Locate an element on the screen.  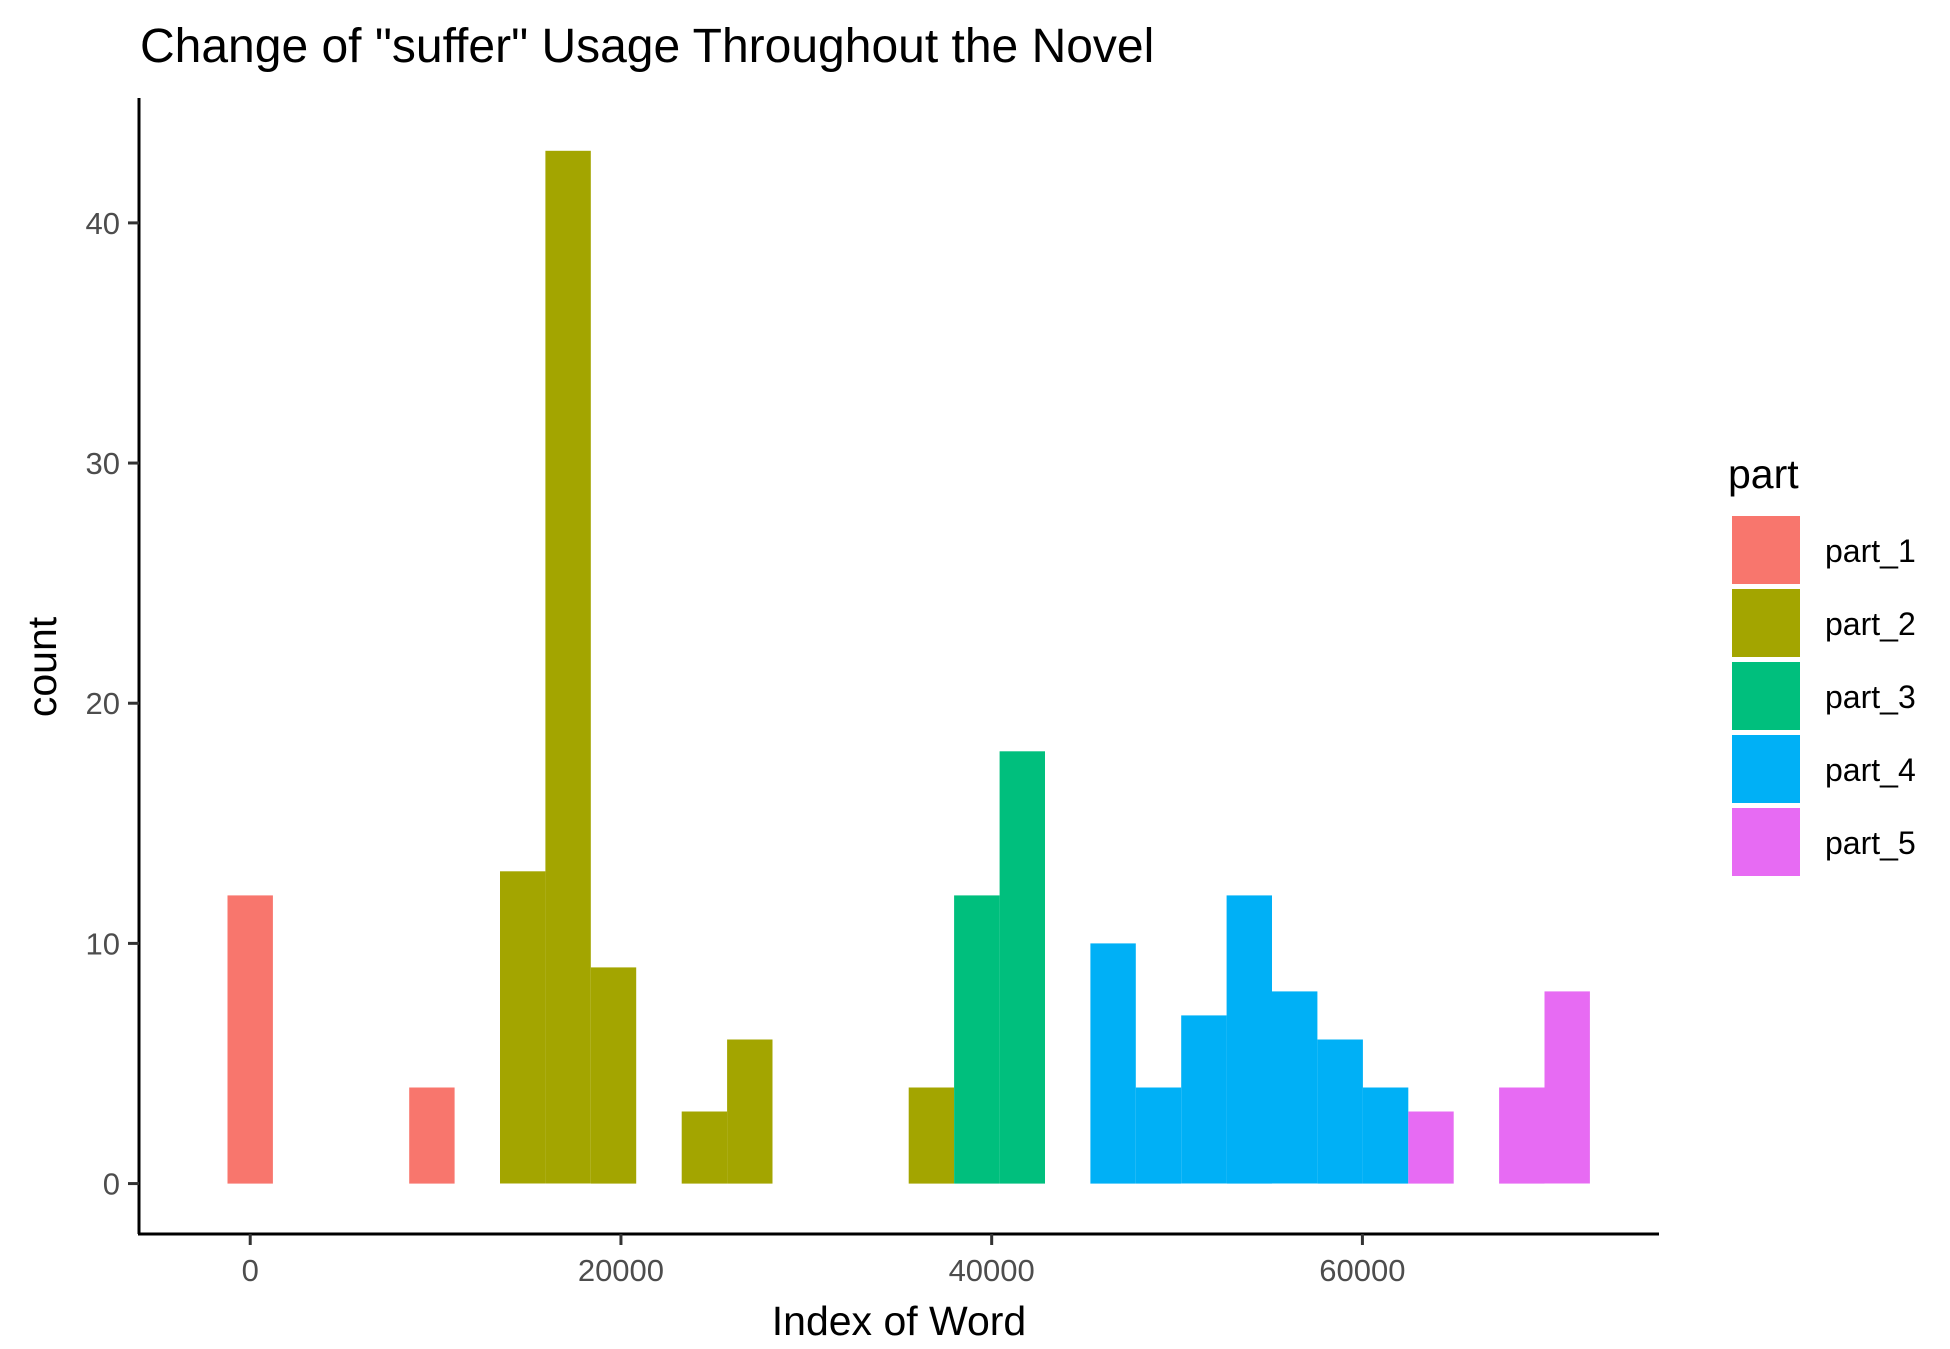
x-tick-label: 60000 is located at coordinates (1362, 1270).